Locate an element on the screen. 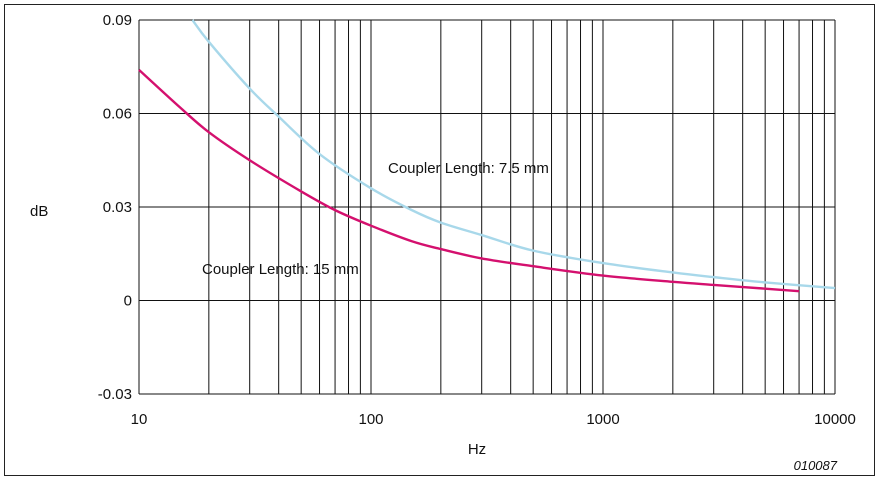  annotation-7-5mm: Coupler Length: 7.5 mm is located at coordinates (468, 168).